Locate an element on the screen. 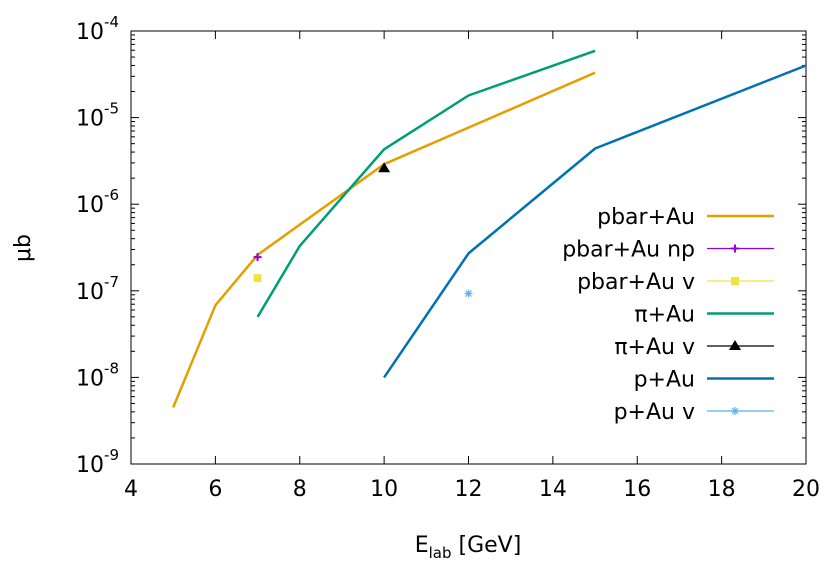 The image size is (830, 566). x-tick-label: 16 is located at coordinates (637, 489).